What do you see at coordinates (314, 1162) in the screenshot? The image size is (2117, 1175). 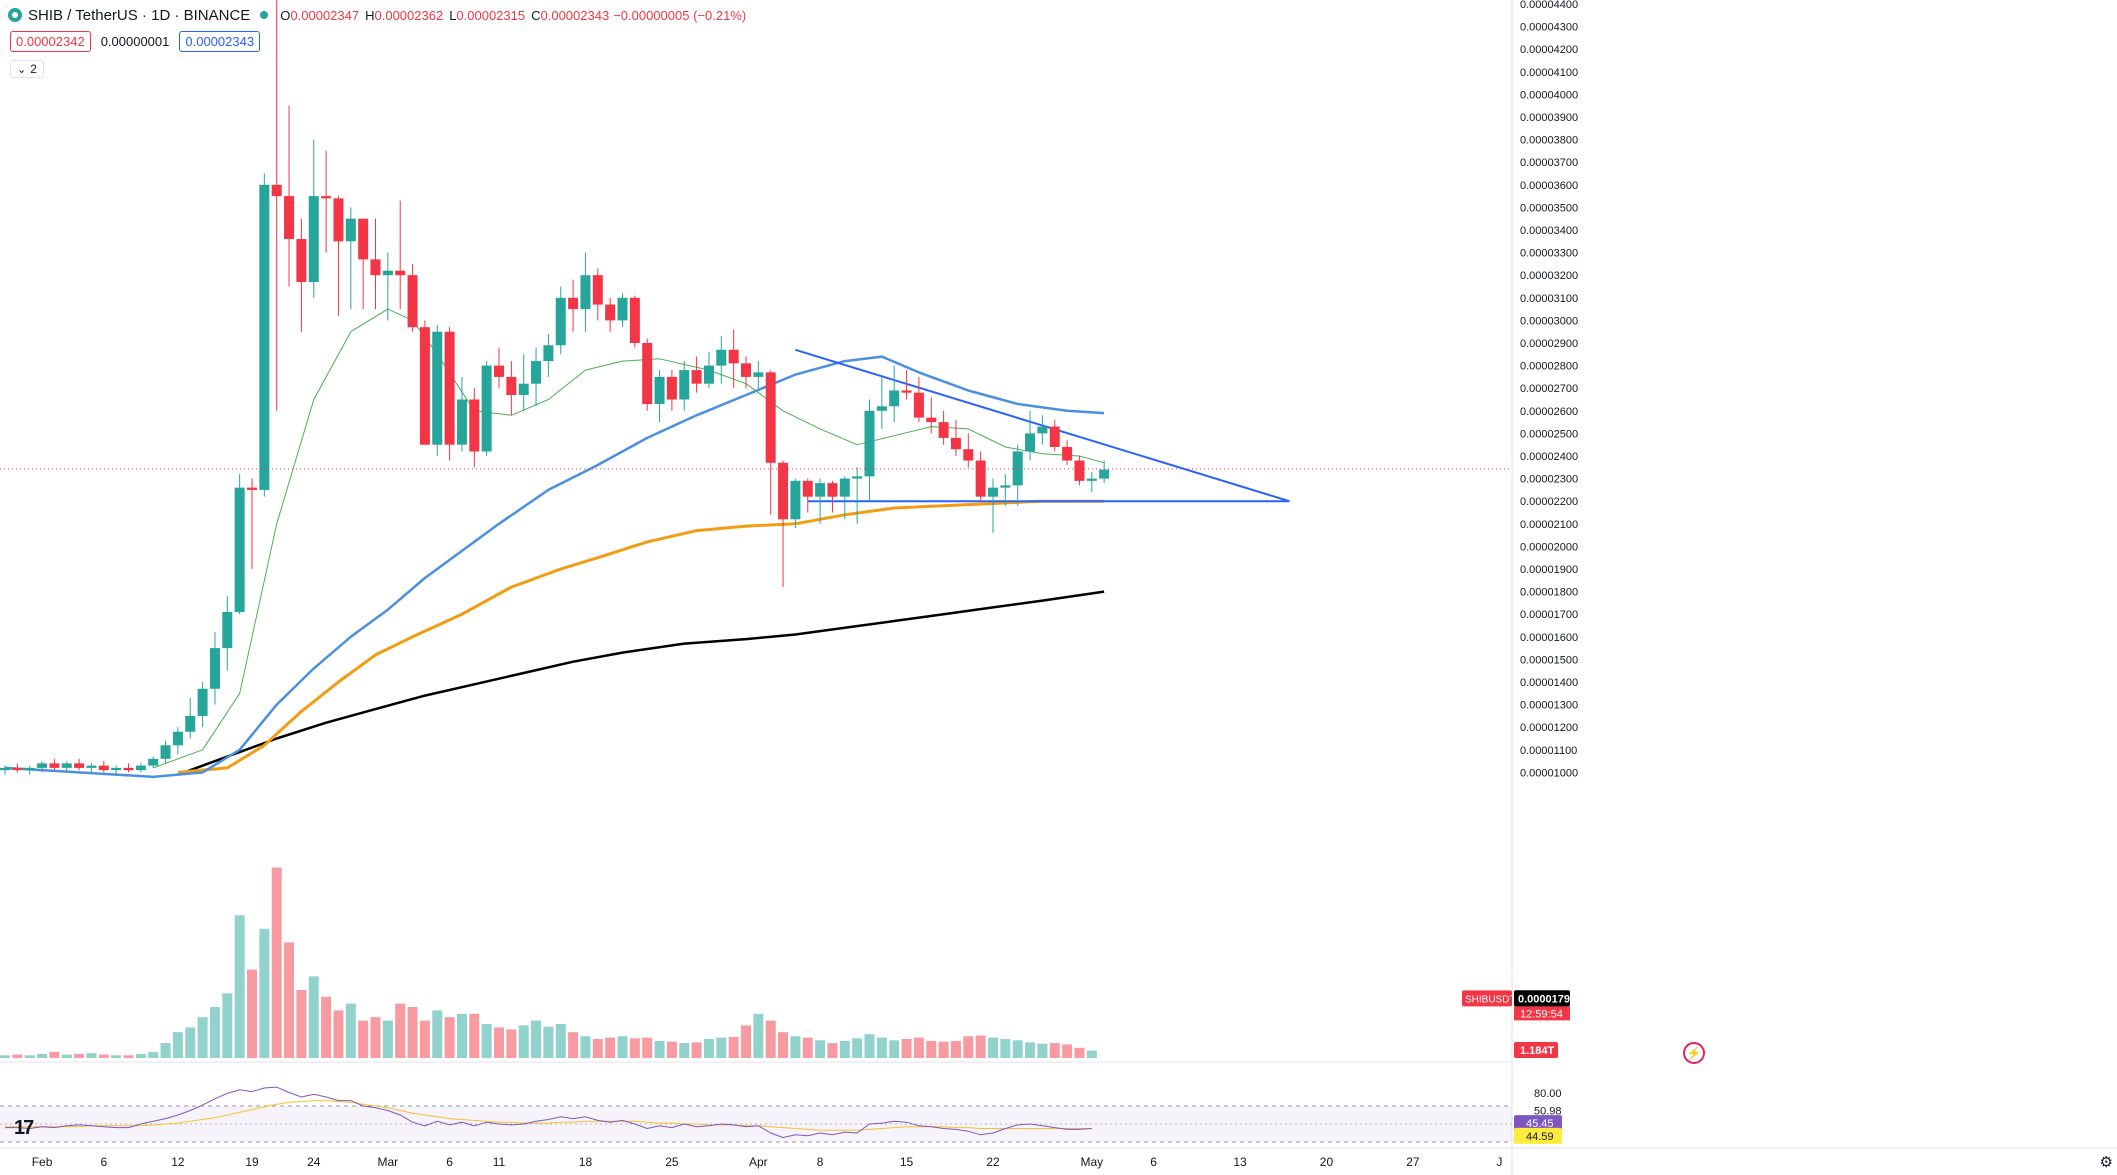 I see `date-tick-label: 24` at bounding box center [314, 1162].